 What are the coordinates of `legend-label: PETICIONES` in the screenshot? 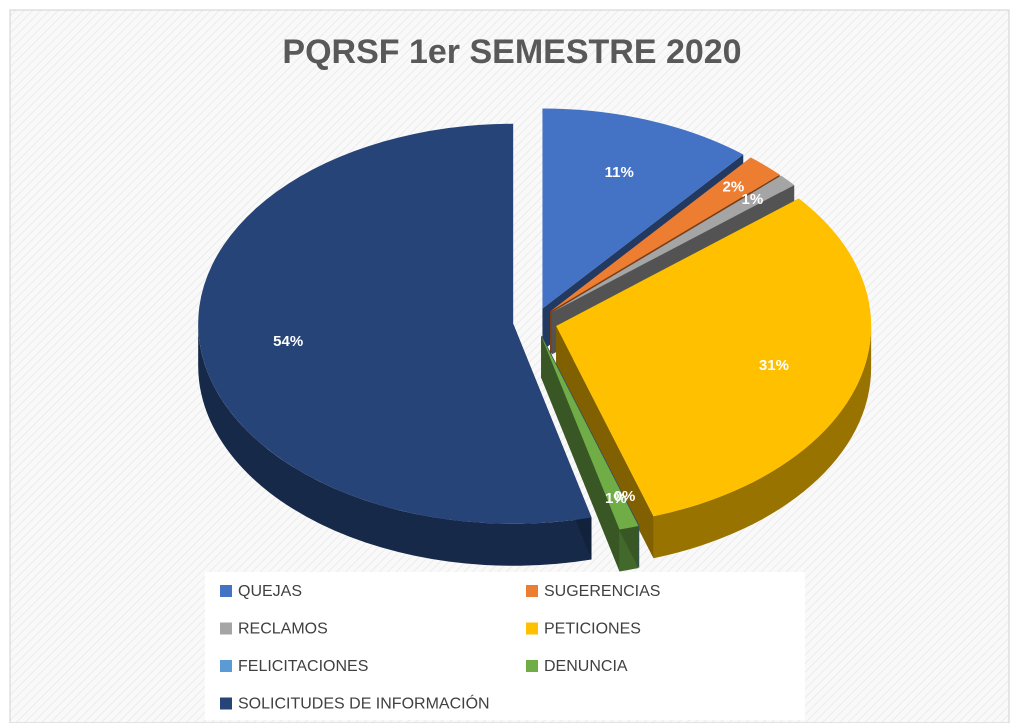 It's located at (592, 629).